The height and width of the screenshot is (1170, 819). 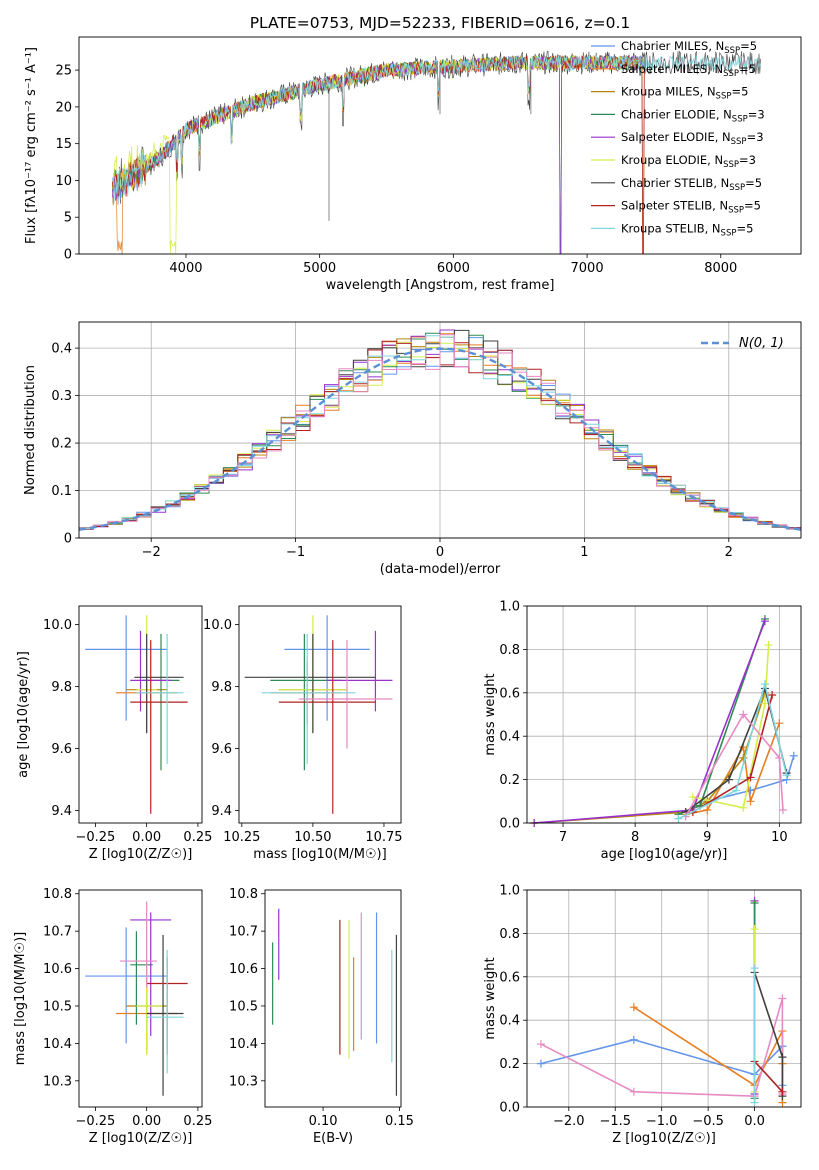 I want to click on y-tick-label: 0.6, so click(x=509, y=977).